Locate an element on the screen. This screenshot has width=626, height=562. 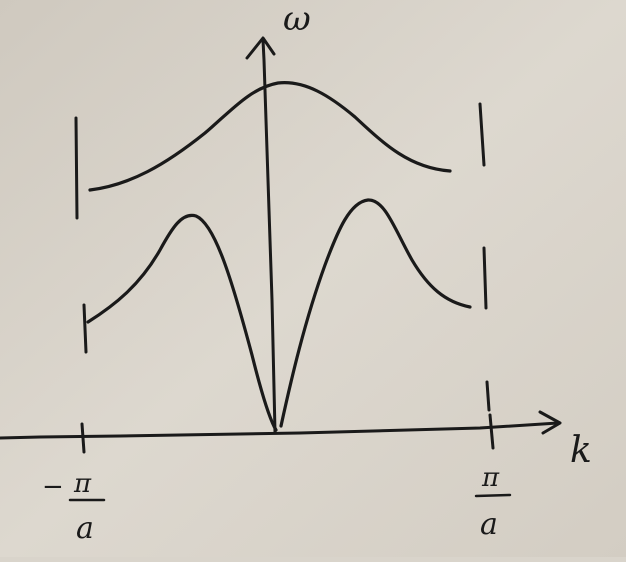
left-tick-denominator: a is located at coordinates (85, 528).